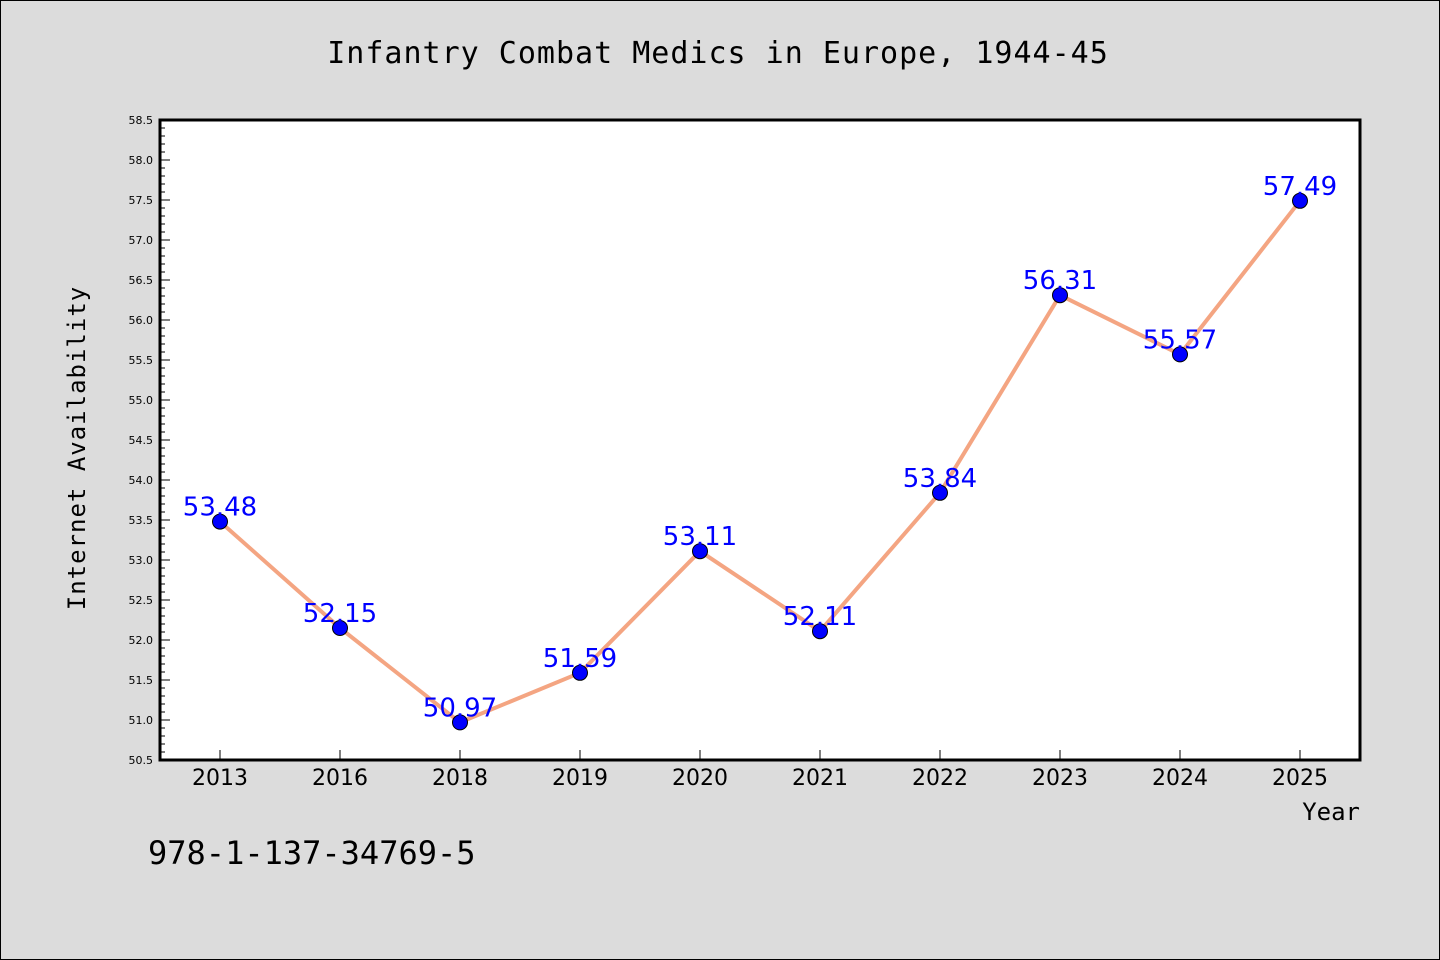  I want to click on y-tick-label: 58.0, so click(141, 160).